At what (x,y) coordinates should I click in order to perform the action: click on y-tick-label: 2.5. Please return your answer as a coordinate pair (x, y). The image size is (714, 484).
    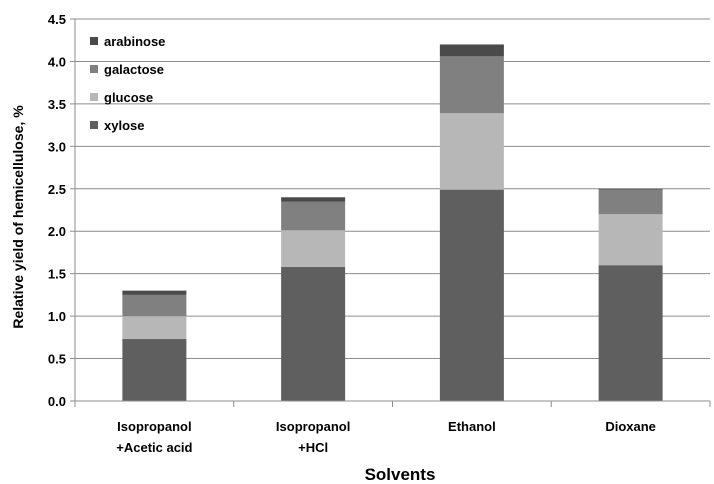
    Looking at the image, I should click on (57, 189).